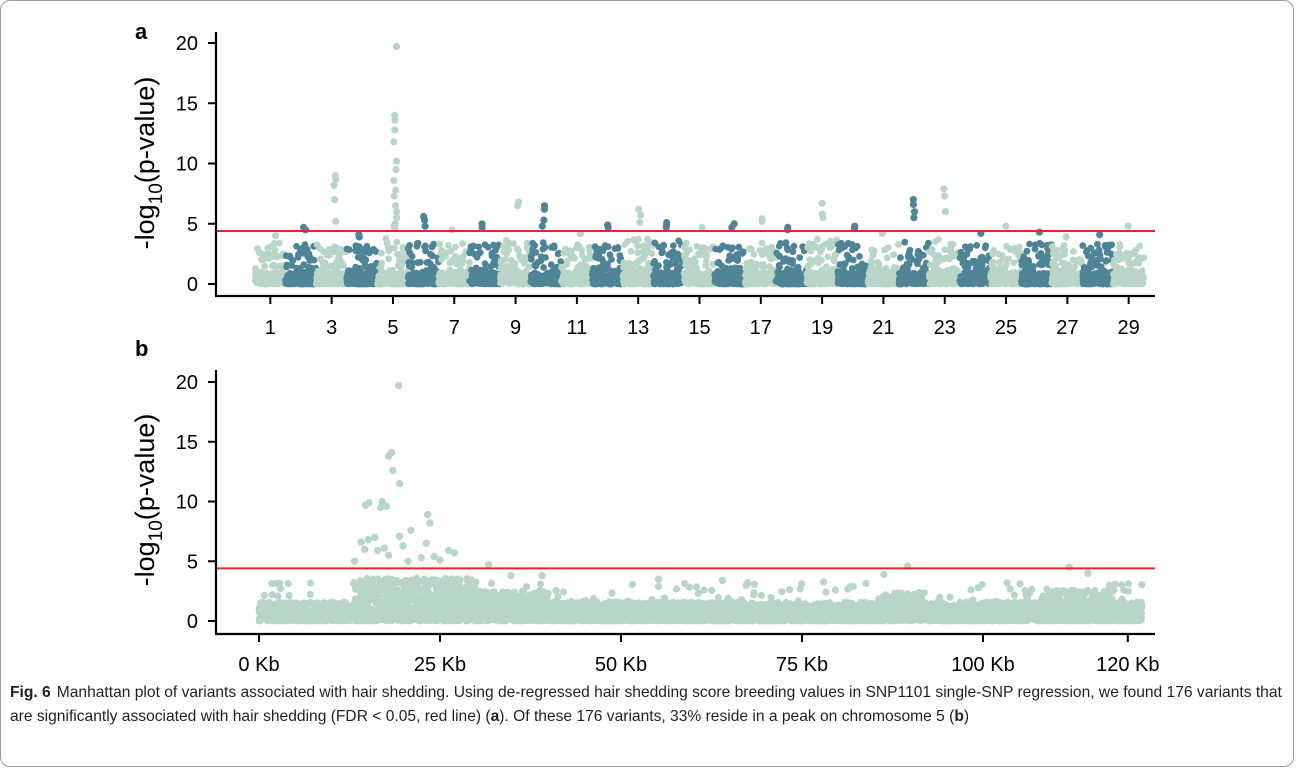 Image resolution: width=1296 pixels, height=769 pixels. I want to click on panel-a-x-tick-label: 3, so click(331, 328).